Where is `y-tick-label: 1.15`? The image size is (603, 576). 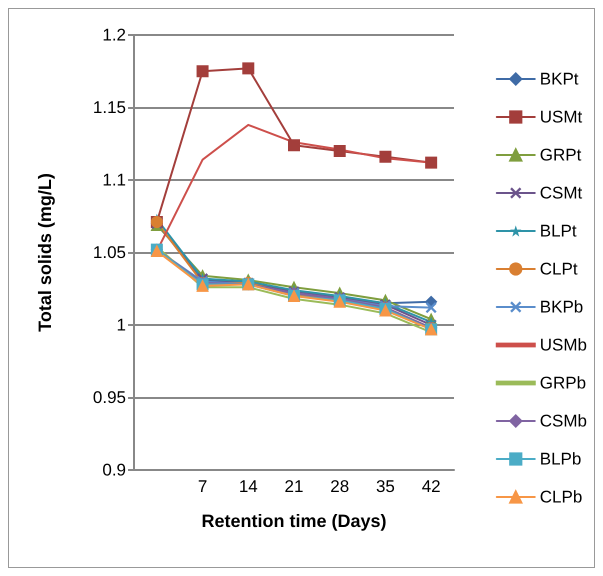 y-tick-label: 1.15 is located at coordinates (109, 107).